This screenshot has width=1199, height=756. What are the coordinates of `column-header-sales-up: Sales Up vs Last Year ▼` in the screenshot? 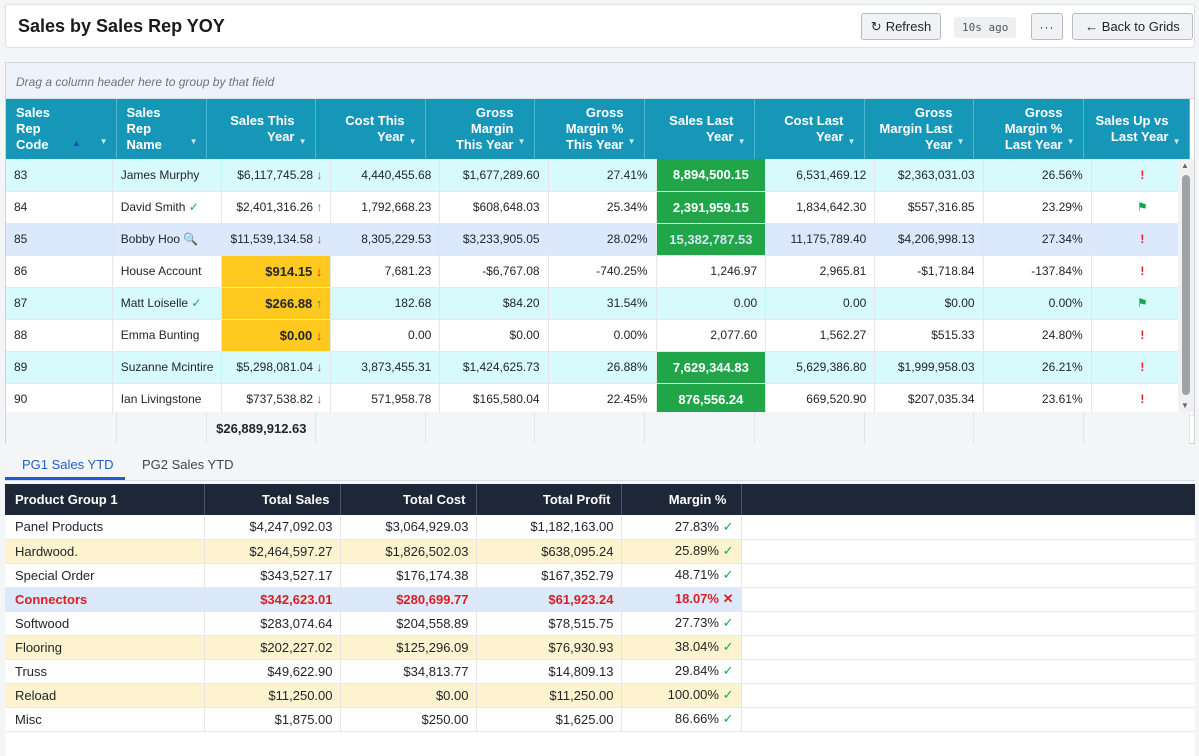 It's located at (1136, 129).